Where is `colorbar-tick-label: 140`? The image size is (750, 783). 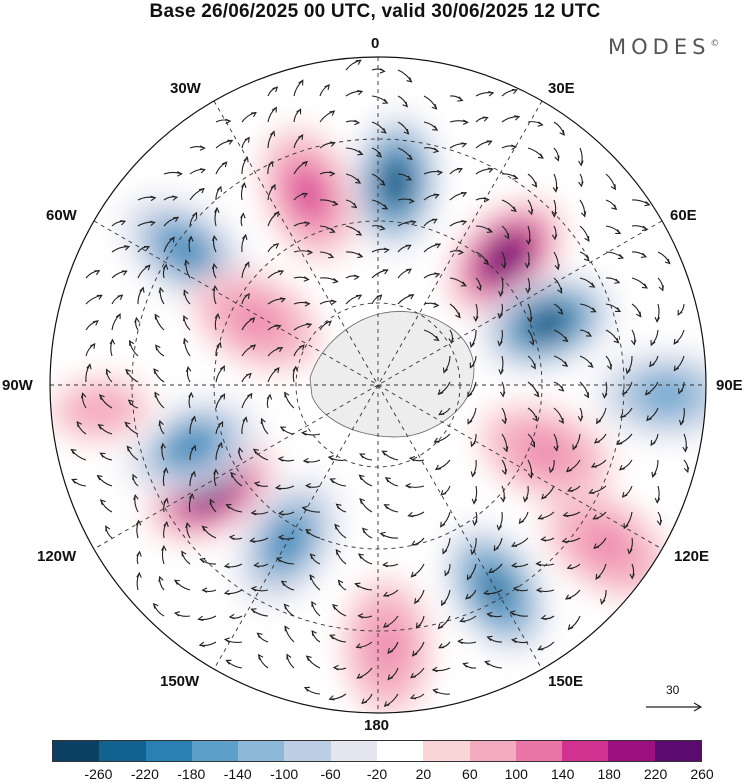 colorbar-tick-label: 140 is located at coordinates (563, 774).